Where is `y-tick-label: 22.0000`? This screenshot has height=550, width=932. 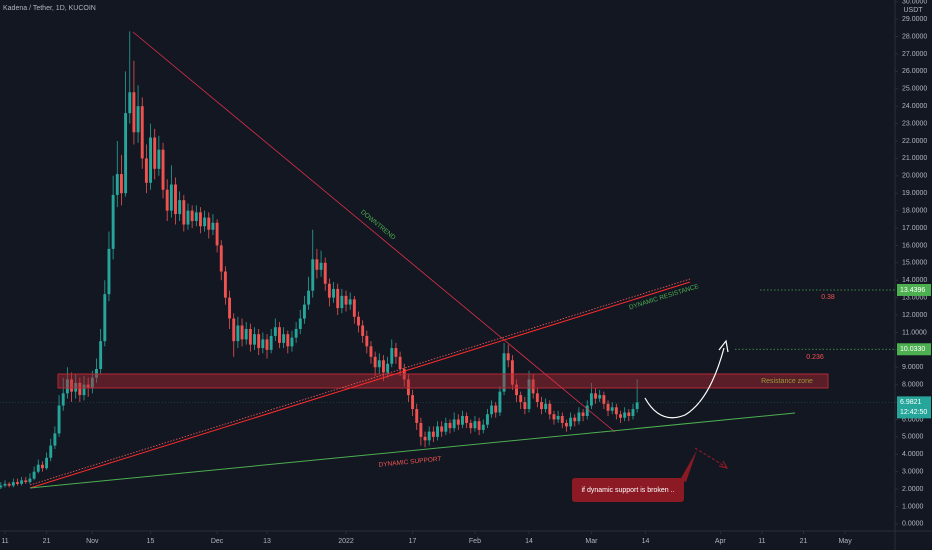 y-tick-label: 22.0000 is located at coordinates (914, 141).